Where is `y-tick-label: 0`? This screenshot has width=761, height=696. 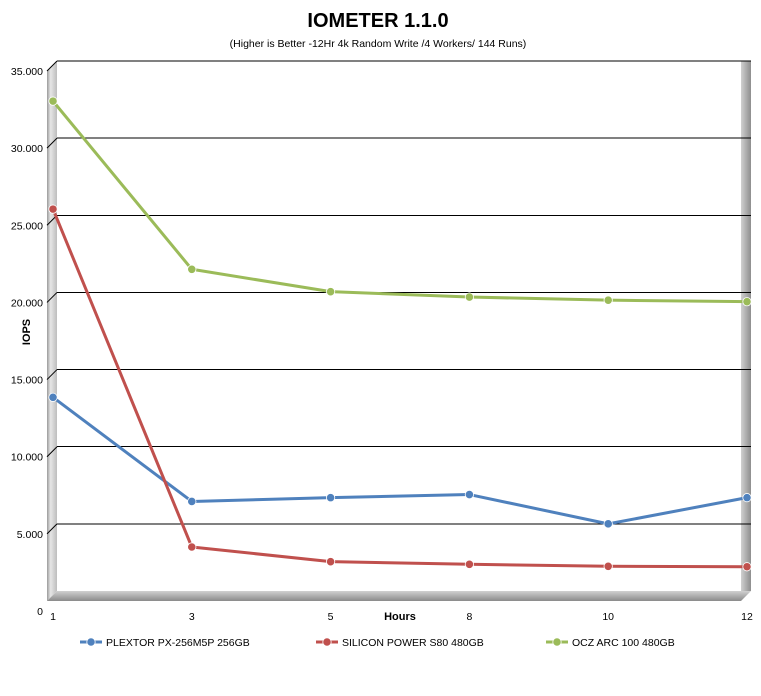
y-tick-label: 0 is located at coordinates (40, 612).